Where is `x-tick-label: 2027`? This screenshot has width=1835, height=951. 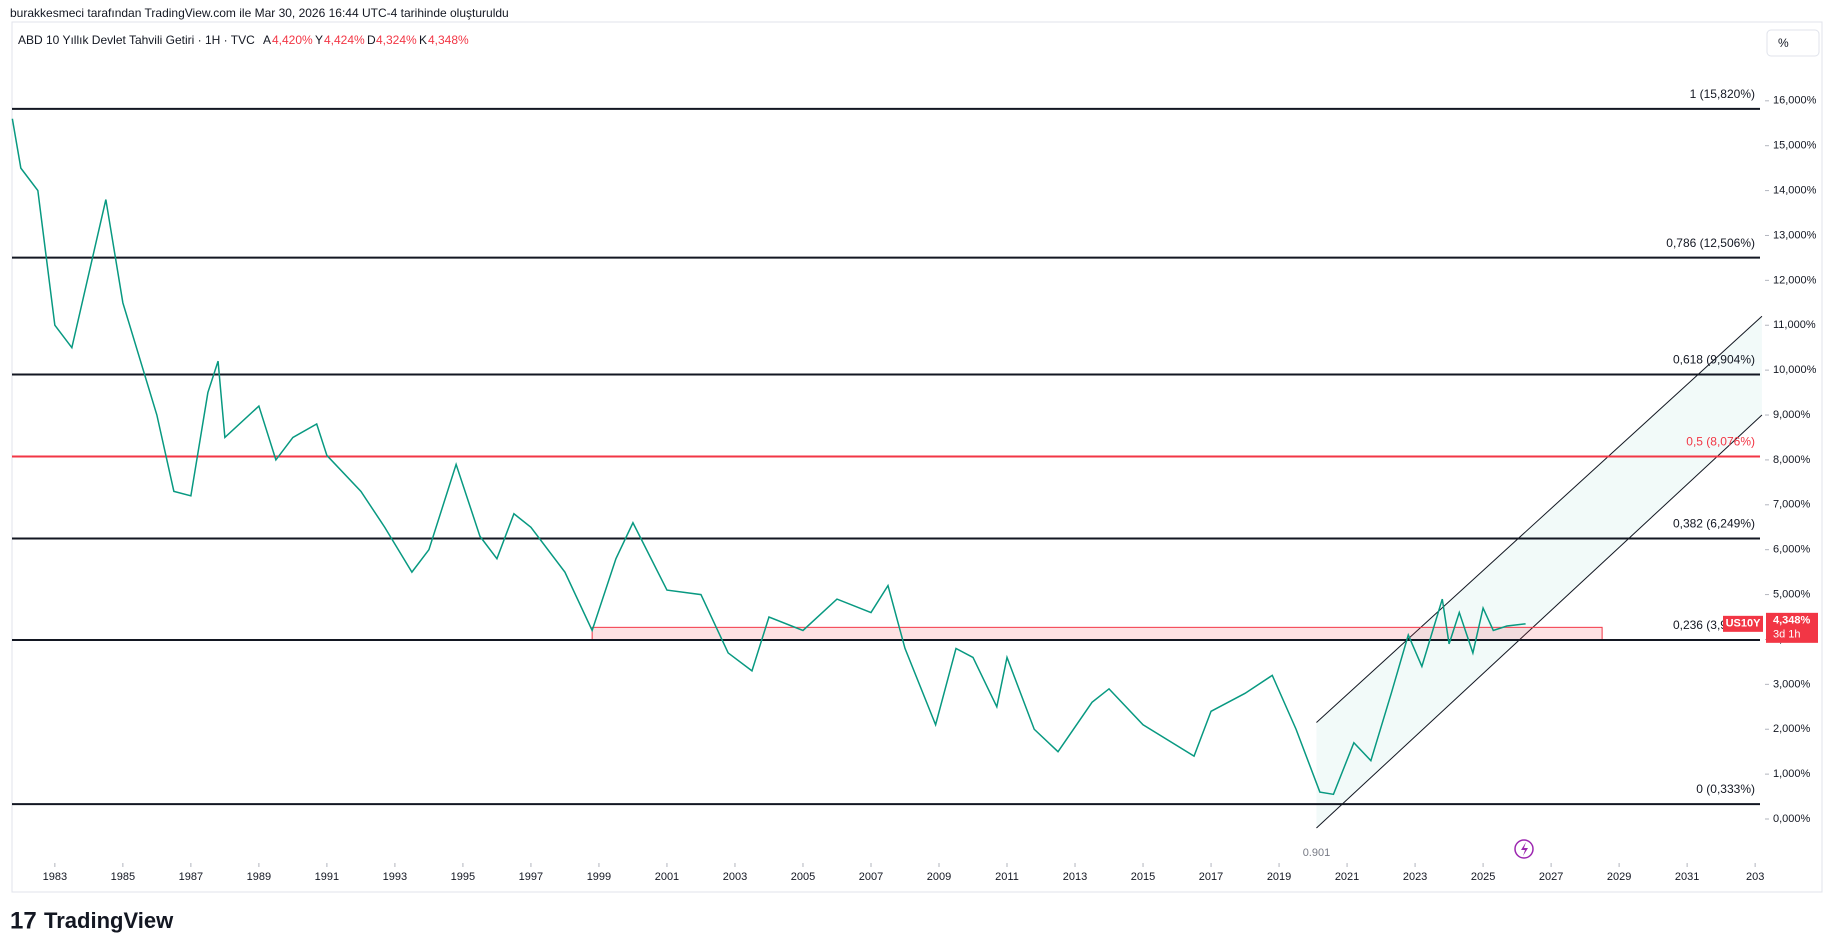
x-tick-label: 2027 is located at coordinates (1551, 877).